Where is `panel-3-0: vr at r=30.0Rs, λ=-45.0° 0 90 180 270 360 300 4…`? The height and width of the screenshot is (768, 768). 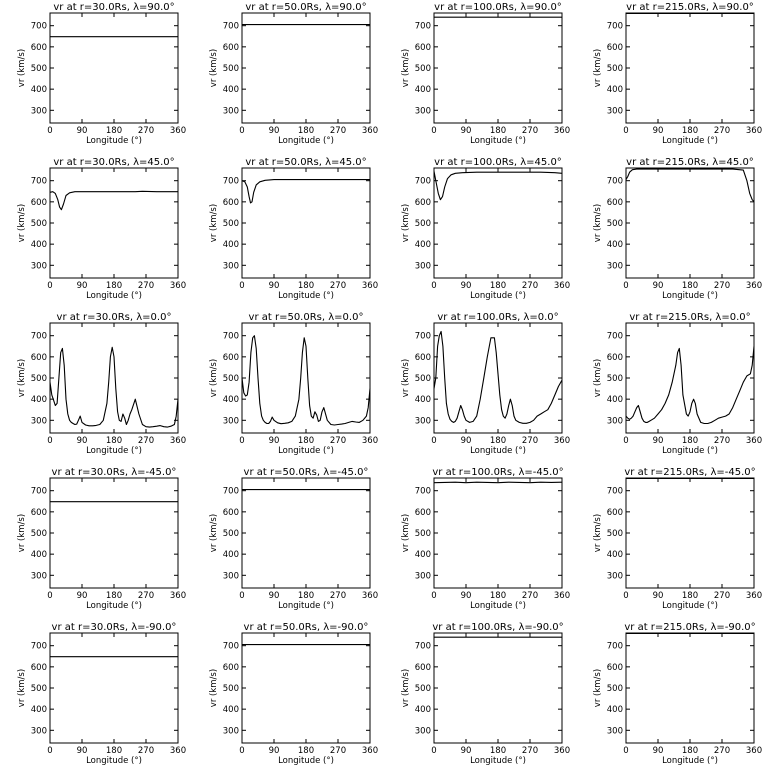
panel-3-0: vr at r=30.0Rs, λ=-45.0° 0 90 180 270 360 300 4… is located at coordinates (101, 539).